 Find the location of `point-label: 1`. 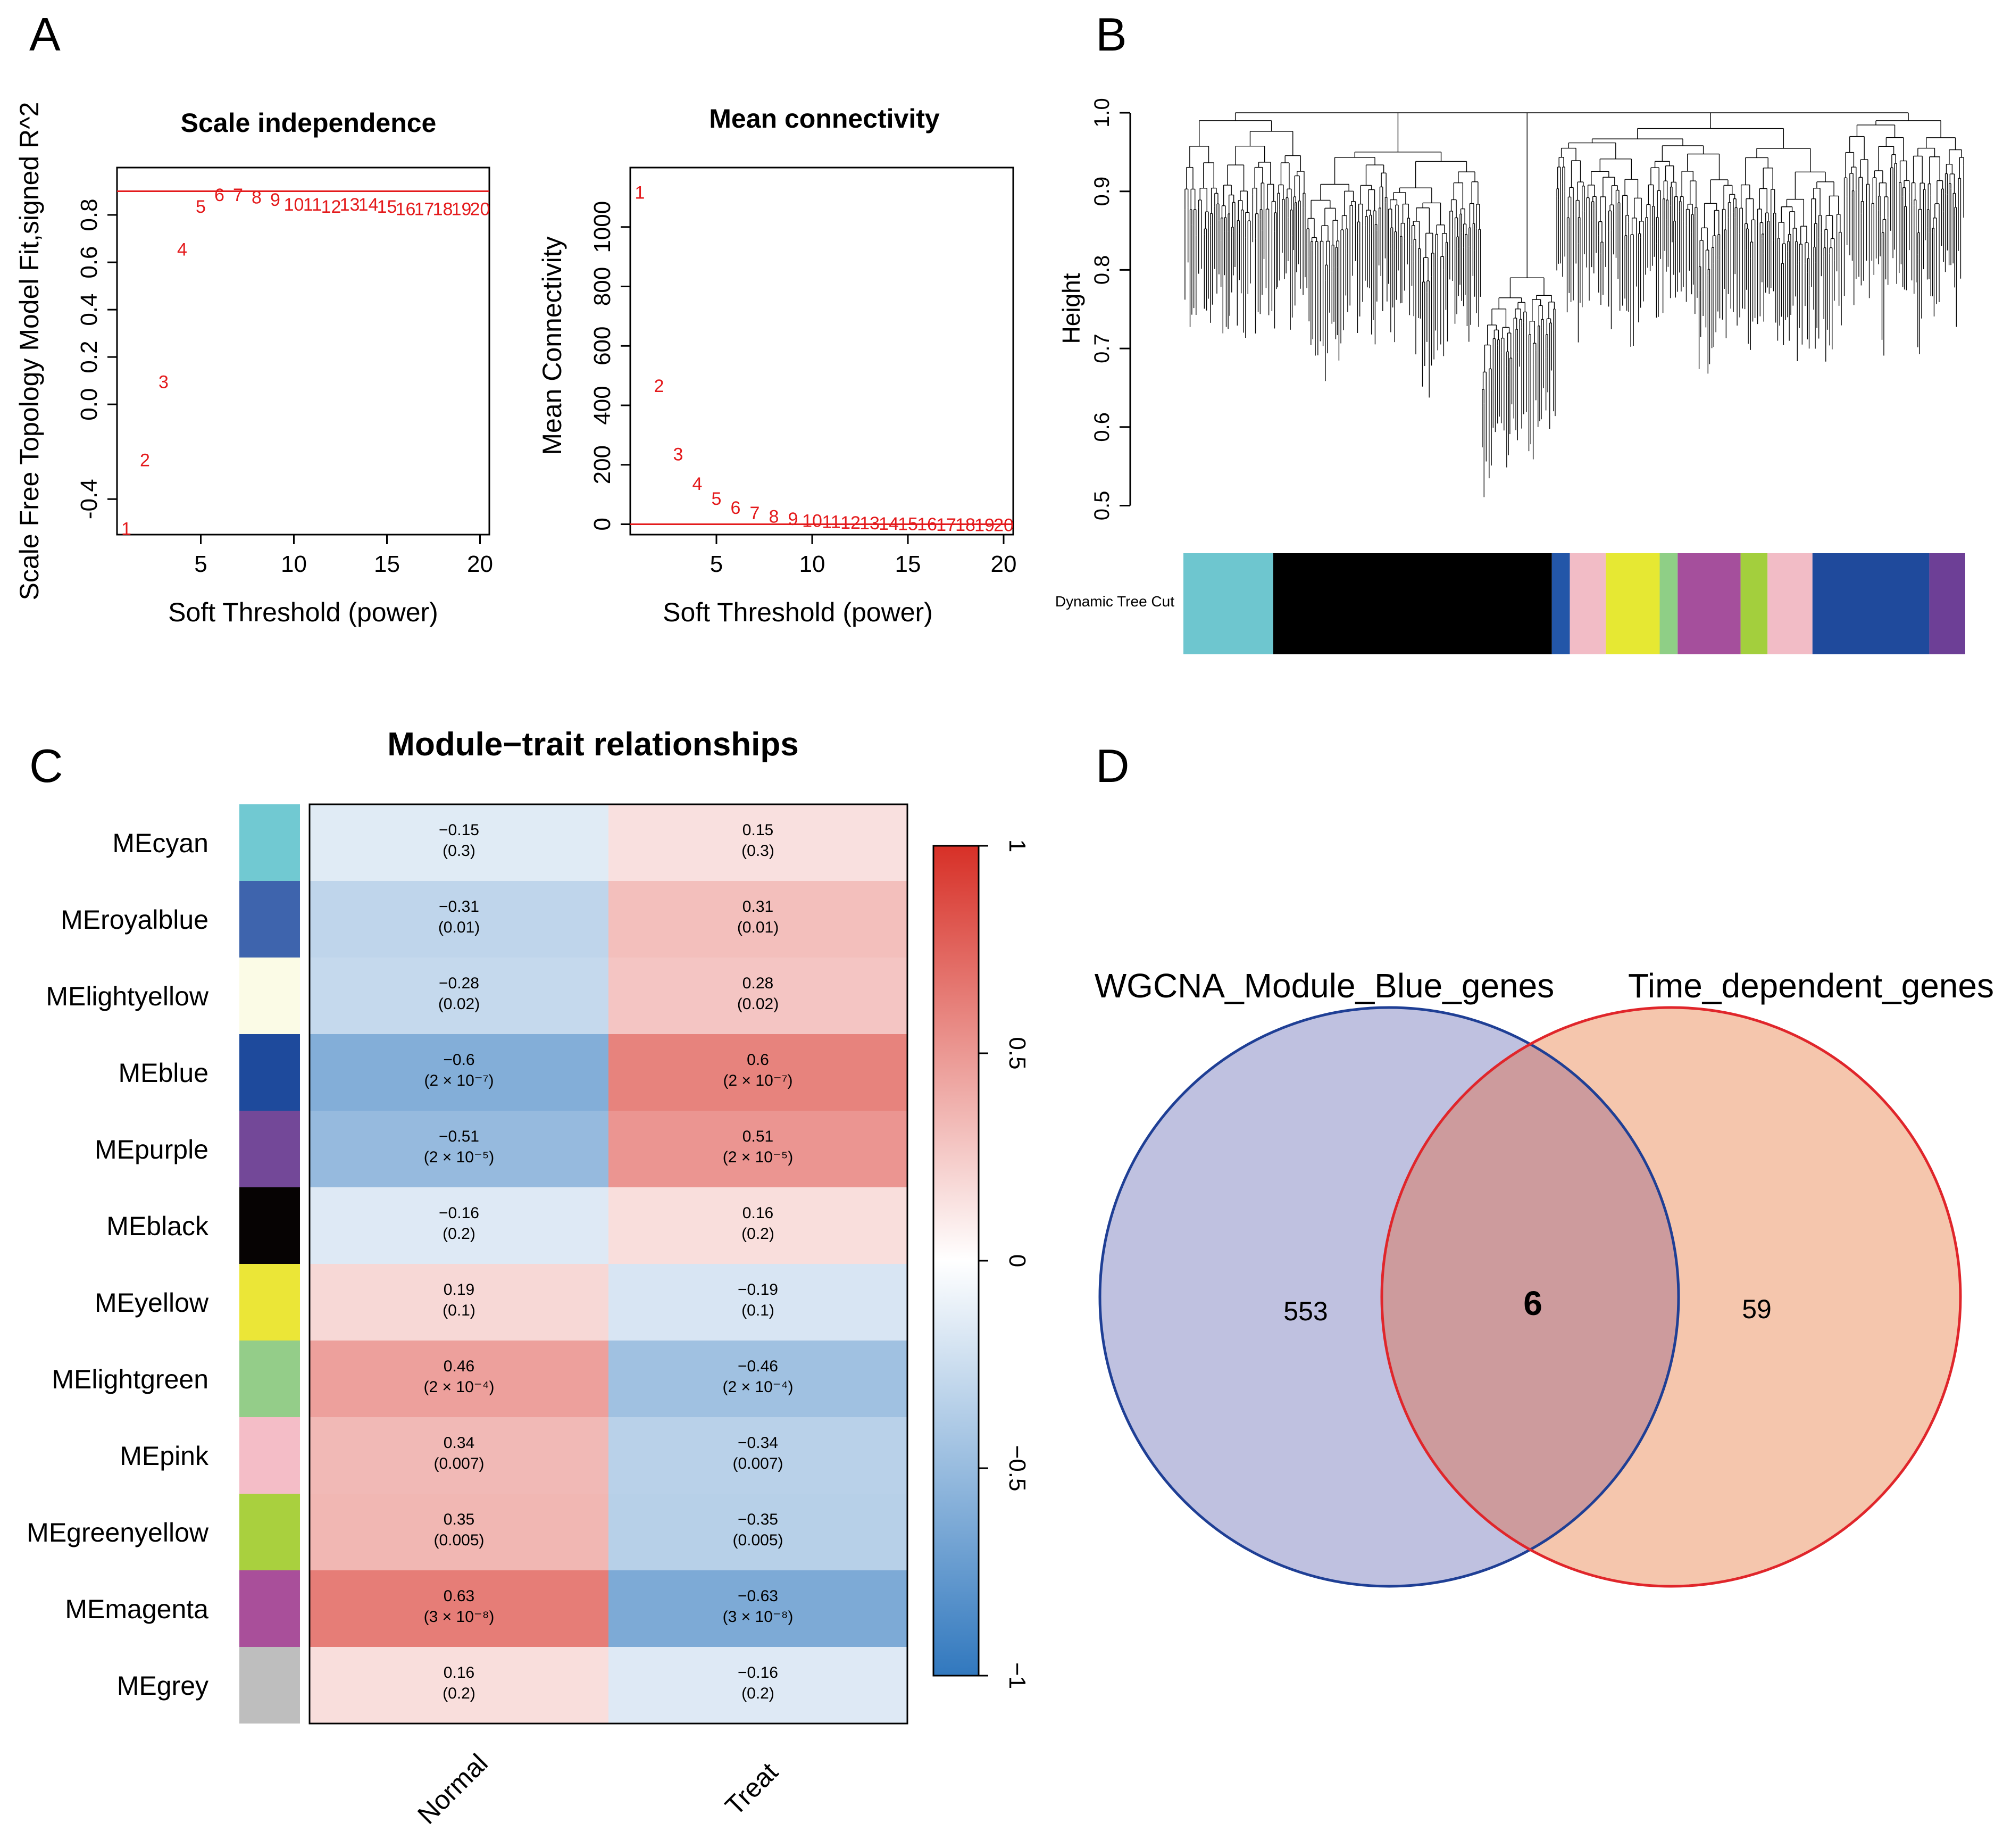

point-label: 1 is located at coordinates (640, 193).